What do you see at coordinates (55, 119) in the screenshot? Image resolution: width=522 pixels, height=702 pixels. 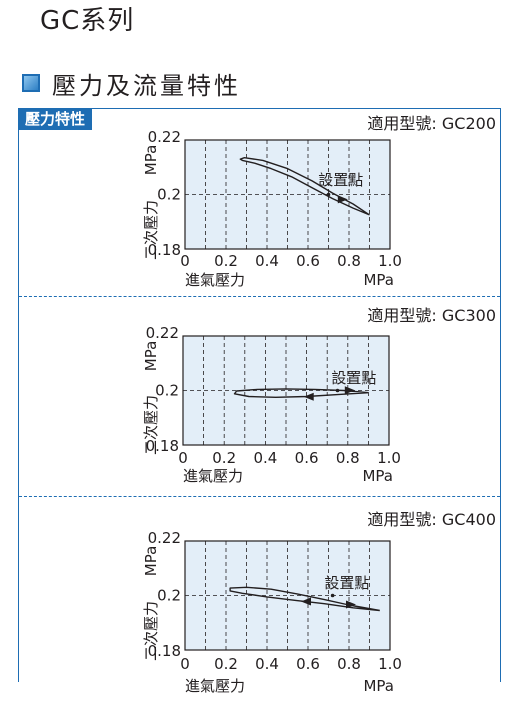 I see `section-tag: 壓力特性` at bounding box center [55, 119].